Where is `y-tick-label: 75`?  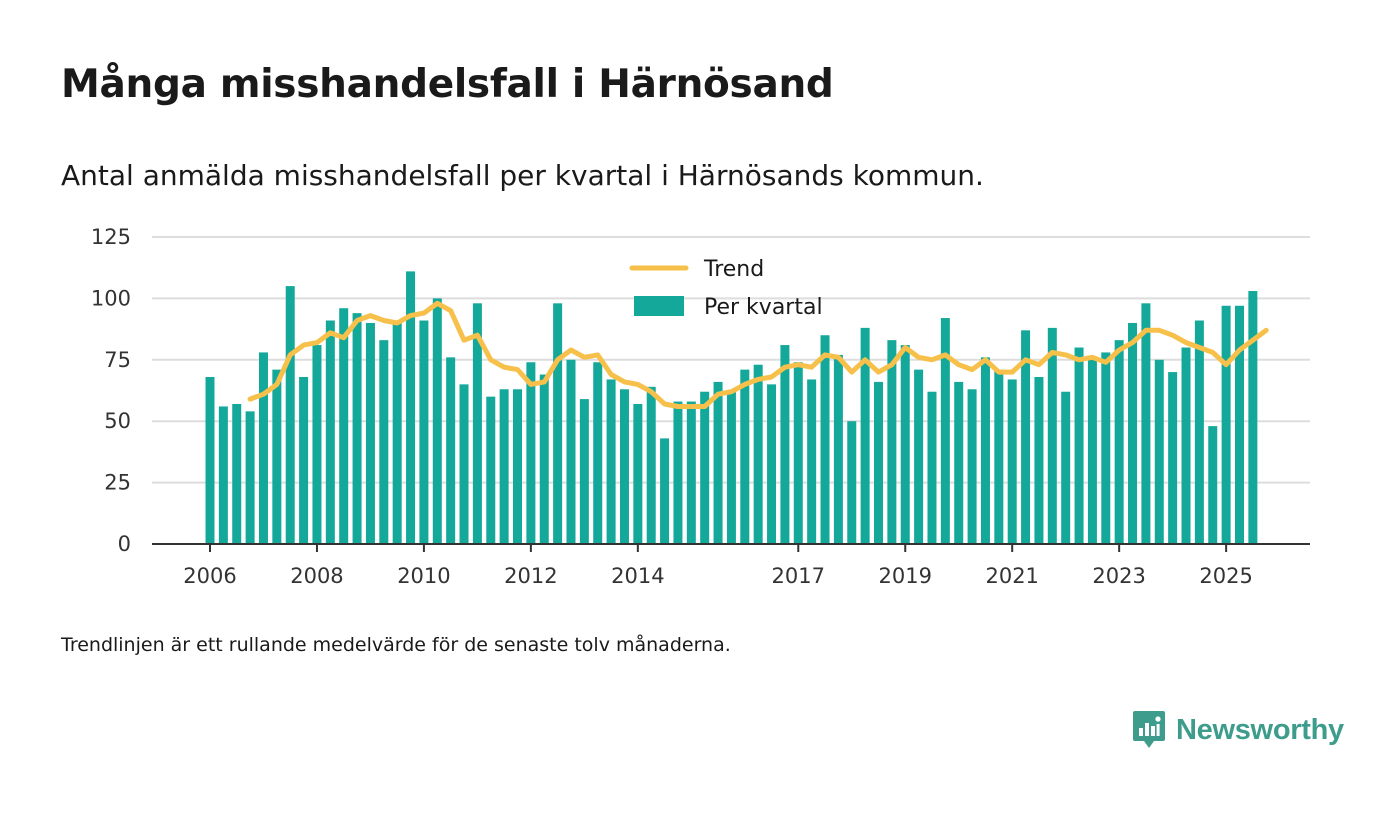
y-tick-label: 75 is located at coordinates (117, 360).